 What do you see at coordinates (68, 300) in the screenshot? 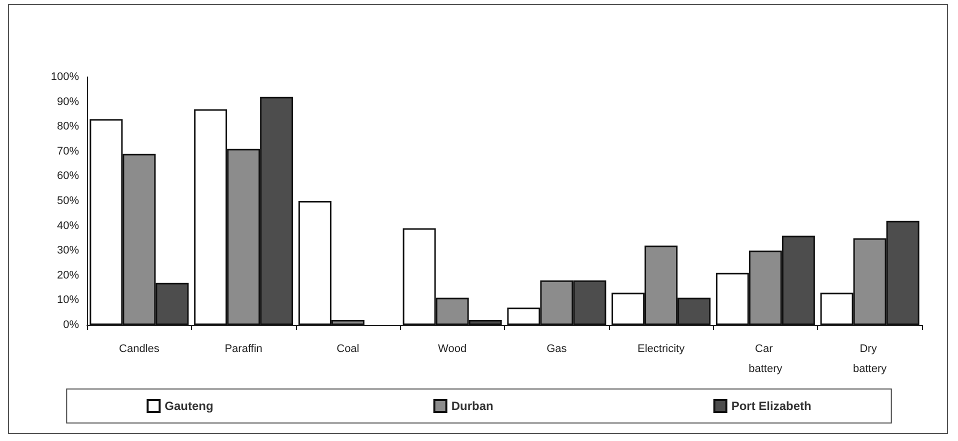
I see `y-tick-label: 10%` at bounding box center [68, 300].